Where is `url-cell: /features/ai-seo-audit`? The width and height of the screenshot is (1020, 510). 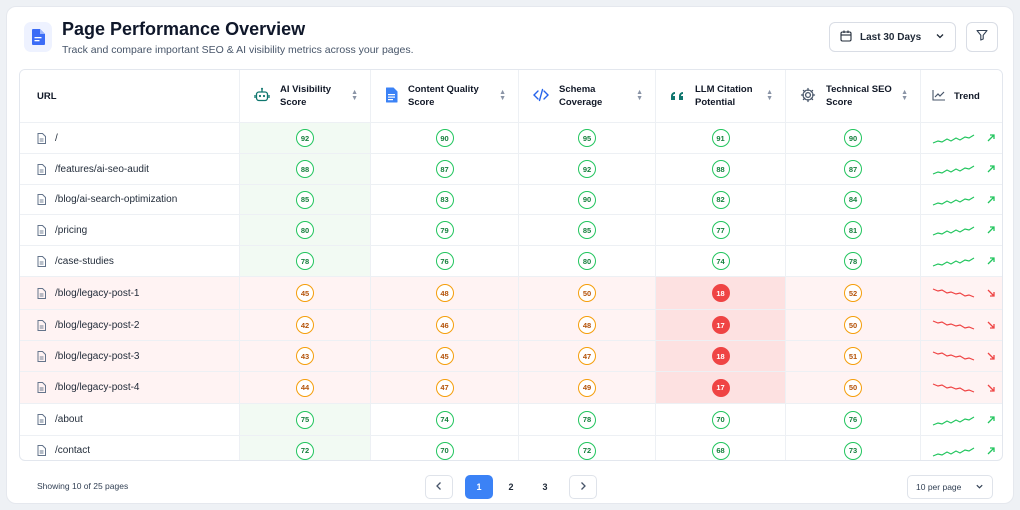
url-cell: /features/ai-seo-audit is located at coordinates (130, 169).